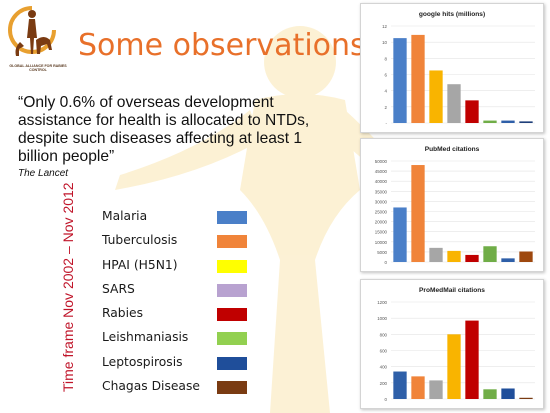  Describe the element at coordinates (381, 212) in the screenshot. I see `y-tick-label: 25000` at that location.